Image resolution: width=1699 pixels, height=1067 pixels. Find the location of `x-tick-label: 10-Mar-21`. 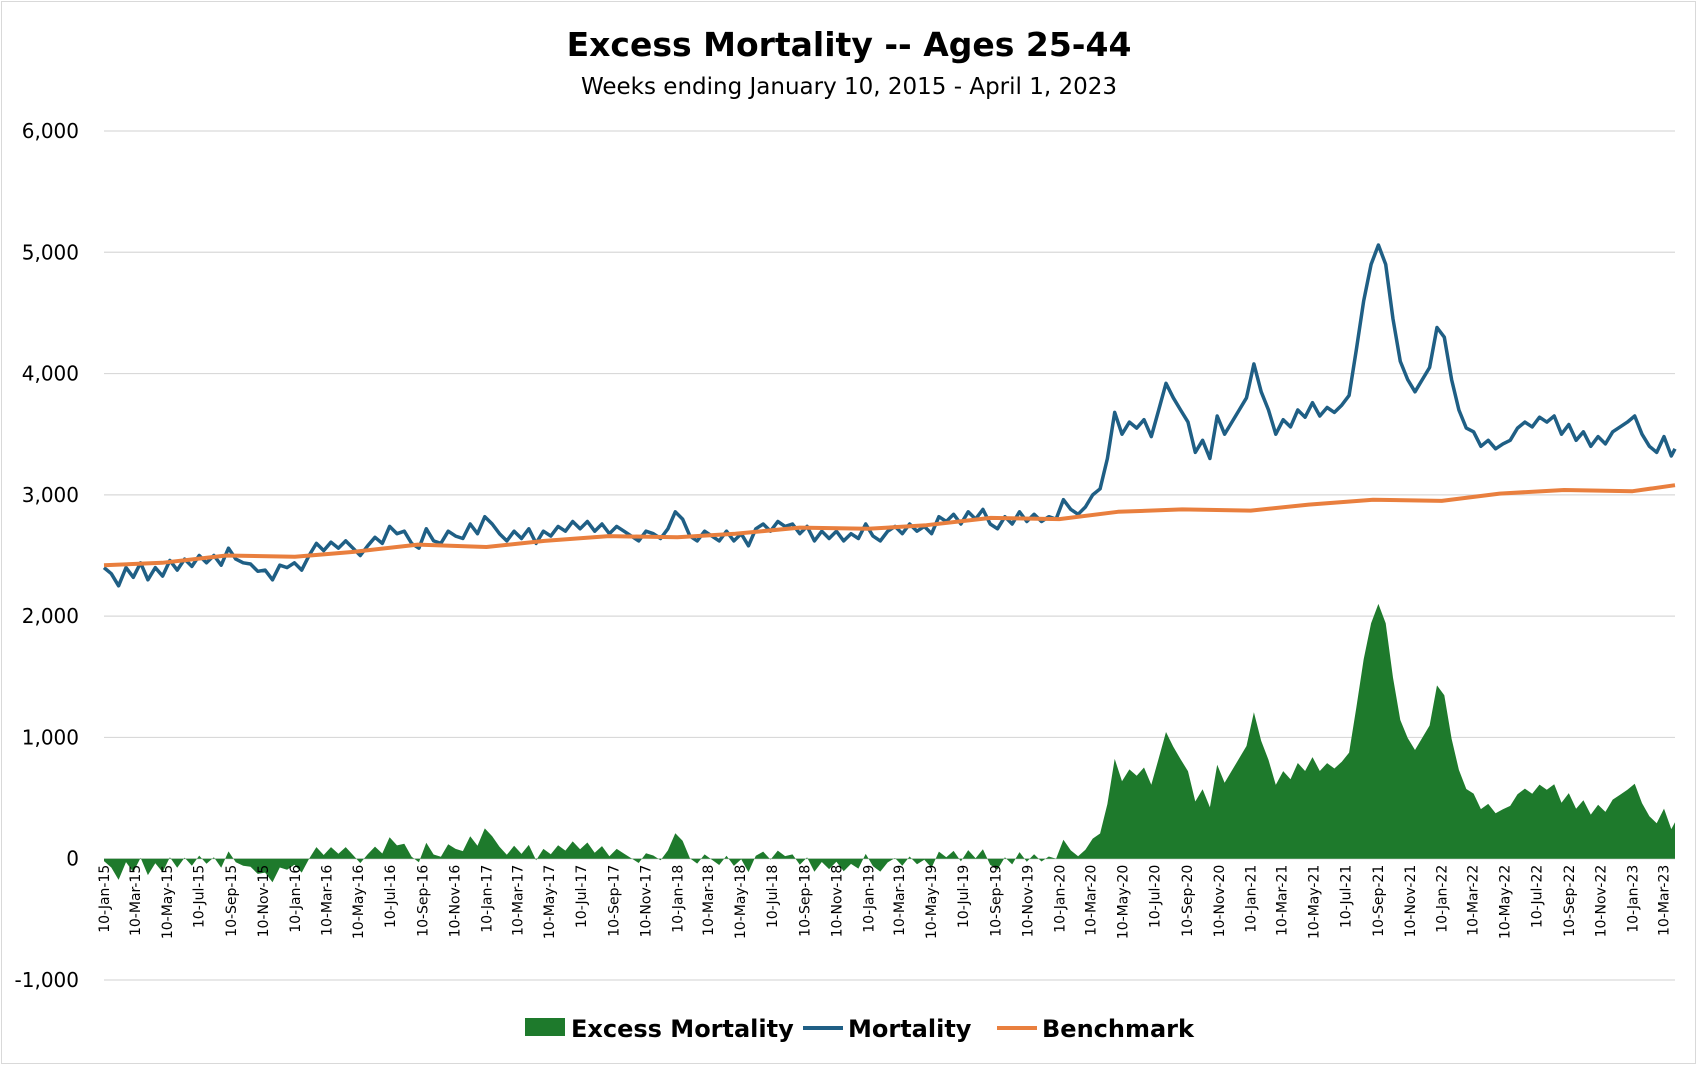

x-tick-label: 10-Mar-21 is located at coordinates (1283, 900).